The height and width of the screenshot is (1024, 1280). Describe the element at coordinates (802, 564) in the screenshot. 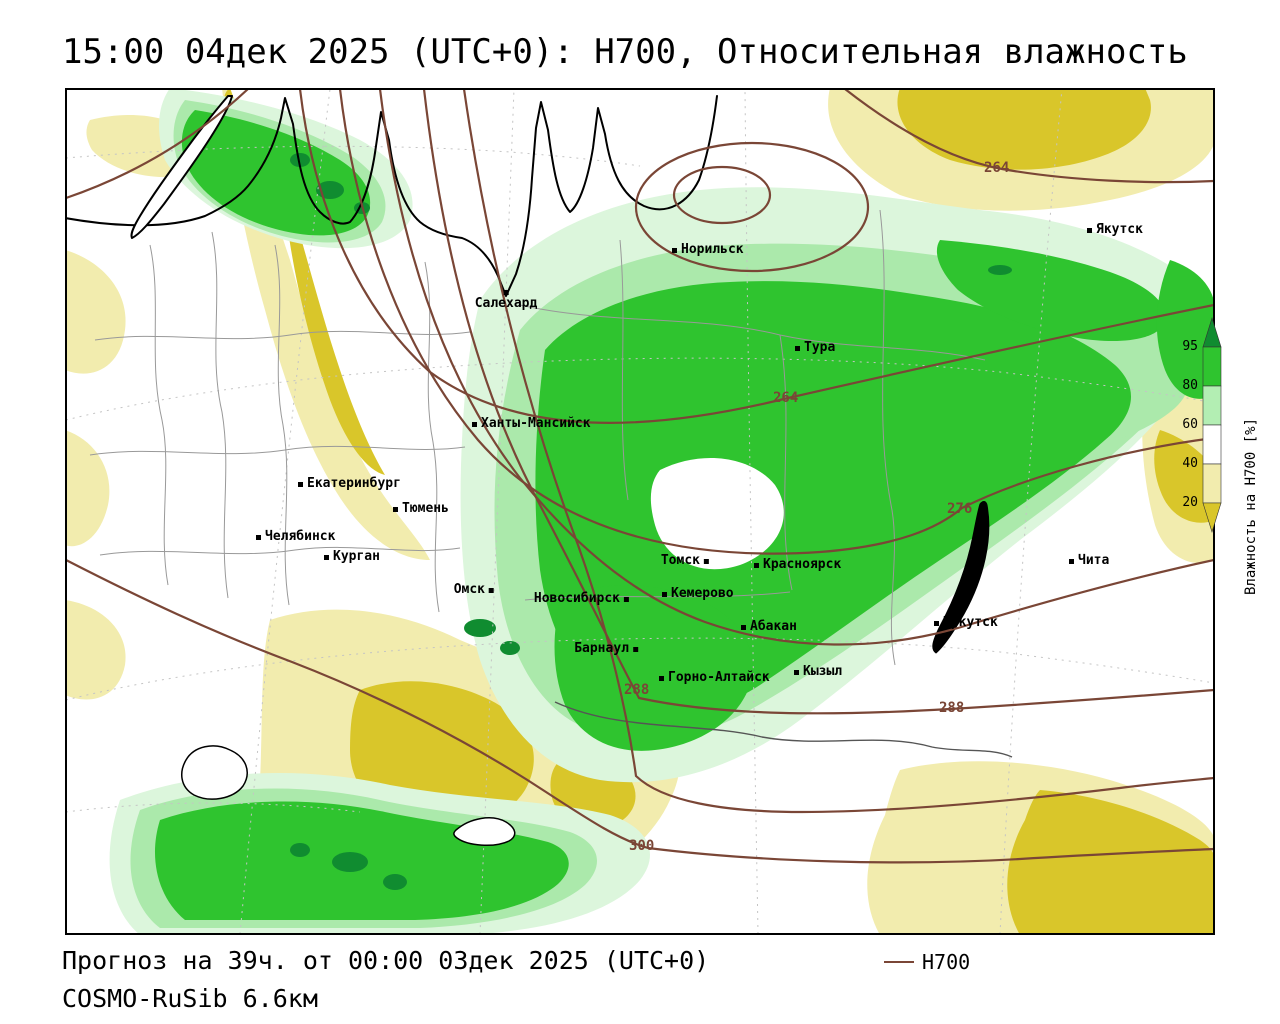

I see `city-label: Красноярск` at that location.